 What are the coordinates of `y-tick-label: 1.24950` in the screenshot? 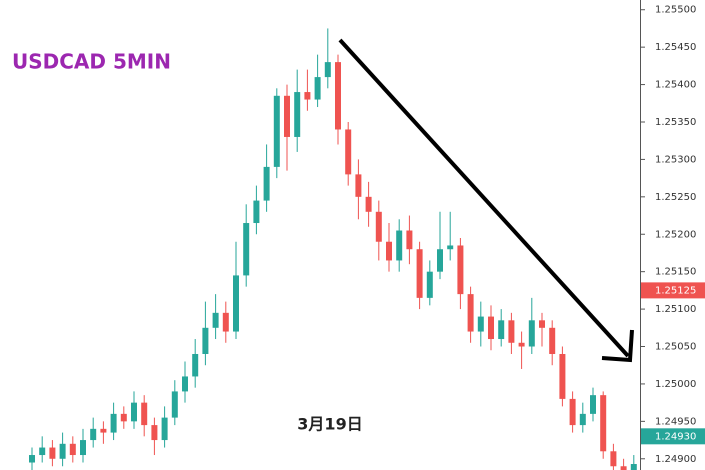 It's located at (675, 421).